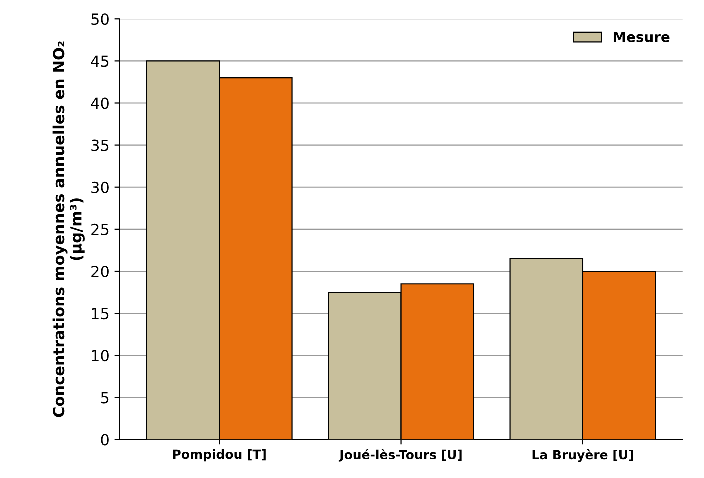 Image resolution: width=704 pixels, height=478 pixels. What do you see at coordinates (100, 356) in the screenshot?
I see `y-tick-label: 10` at bounding box center [100, 356].